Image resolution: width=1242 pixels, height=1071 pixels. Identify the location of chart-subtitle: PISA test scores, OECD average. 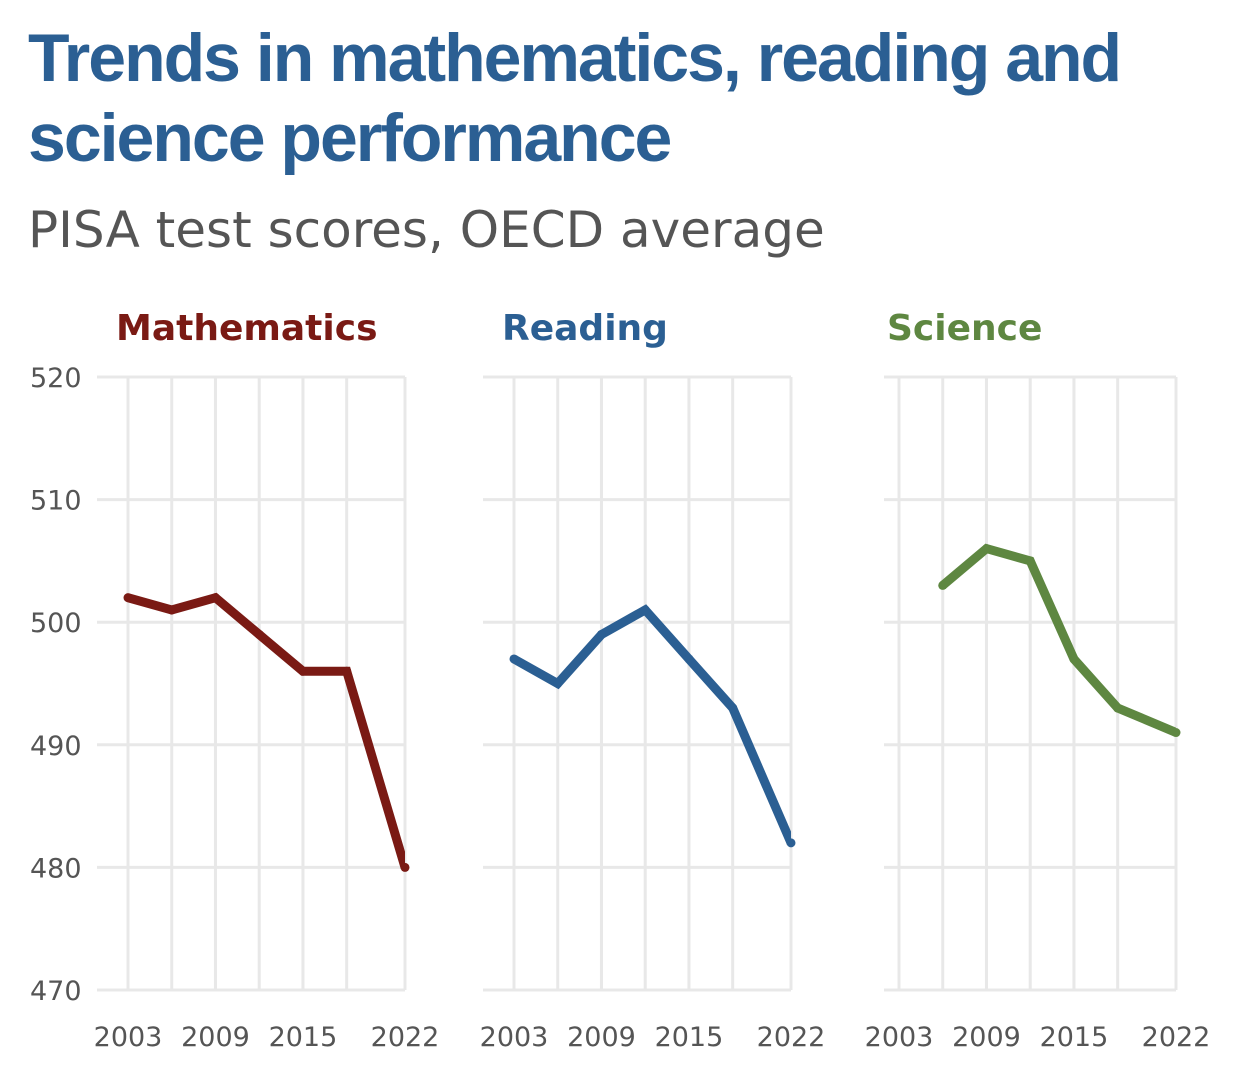
(426, 230).